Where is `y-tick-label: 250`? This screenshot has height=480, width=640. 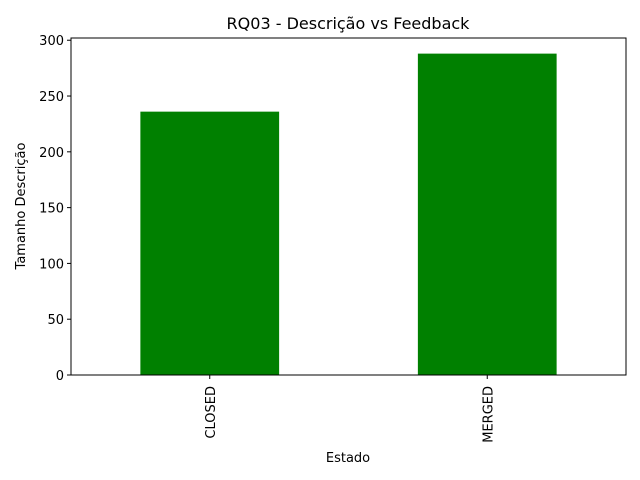
y-tick-label: 250 is located at coordinates (51, 97).